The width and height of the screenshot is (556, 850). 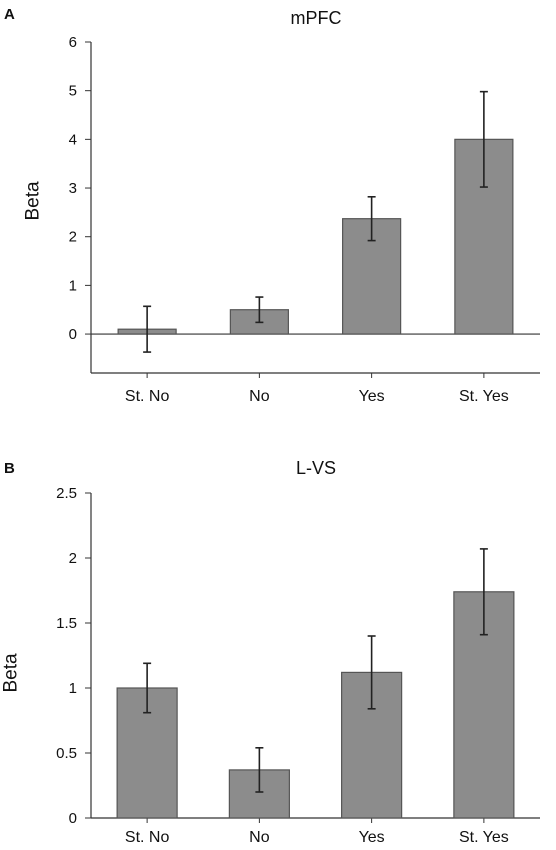 What do you see at coordinates (9, 468) in the screenshot?
I see `panel-letter: B` at bounding box center [9, 468].